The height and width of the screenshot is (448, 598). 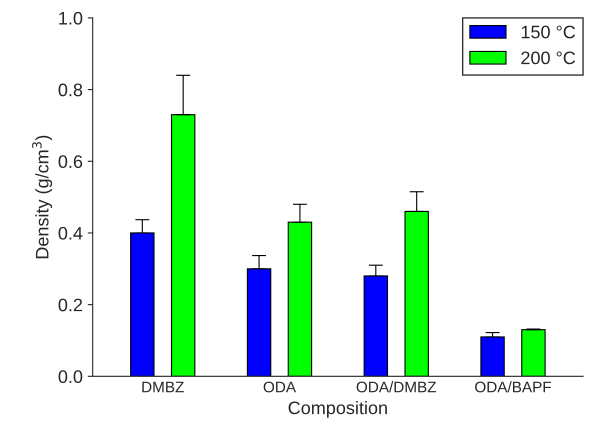 I want to click on x-axis-title: Composition, so click(x=337, y=409).